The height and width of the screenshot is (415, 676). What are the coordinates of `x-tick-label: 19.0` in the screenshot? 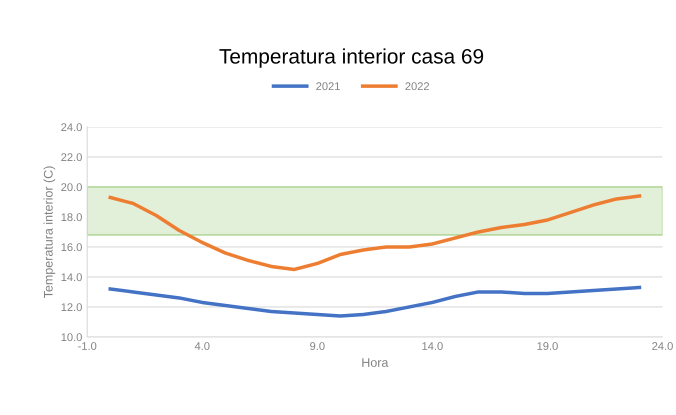 It's located at (547, 346).